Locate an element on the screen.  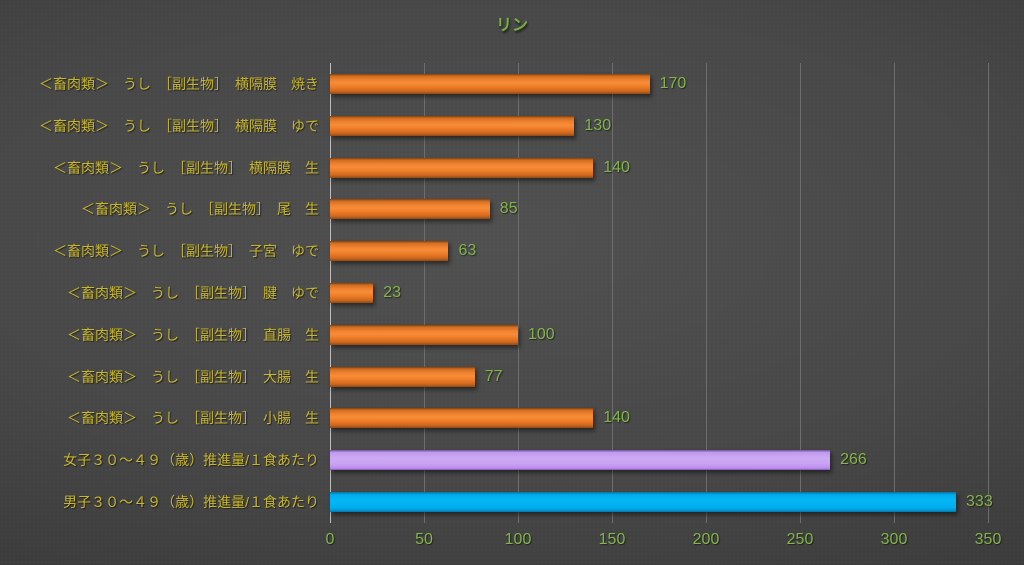
x-axis: 0 50 100 150 200 250 300 350 is located at coordinates (664, 542).